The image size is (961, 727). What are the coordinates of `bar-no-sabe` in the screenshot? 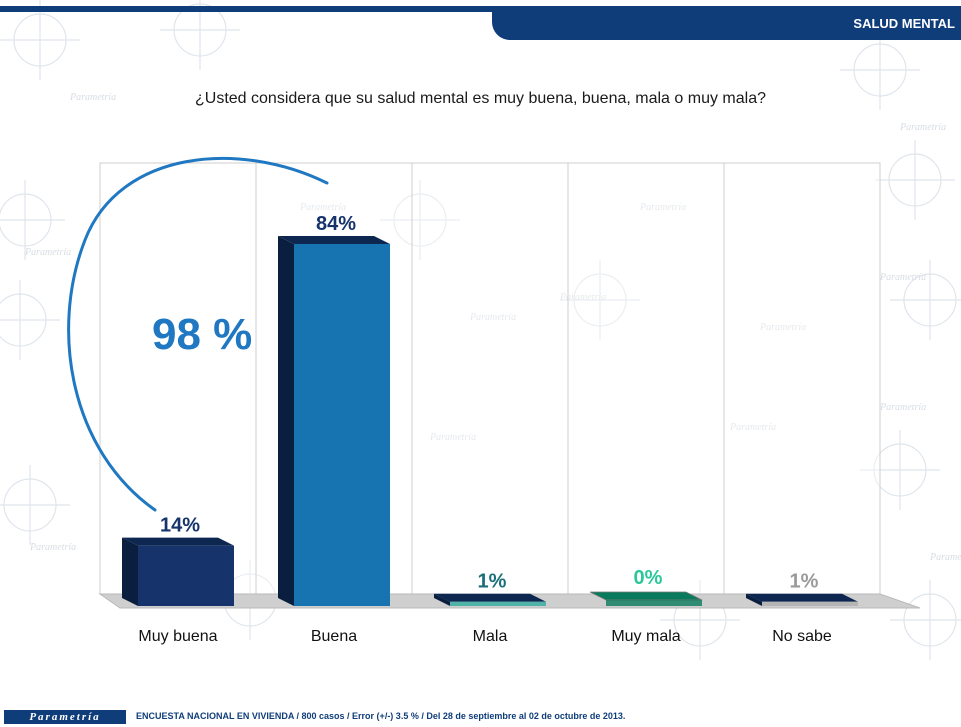 It's located at (802, 599).